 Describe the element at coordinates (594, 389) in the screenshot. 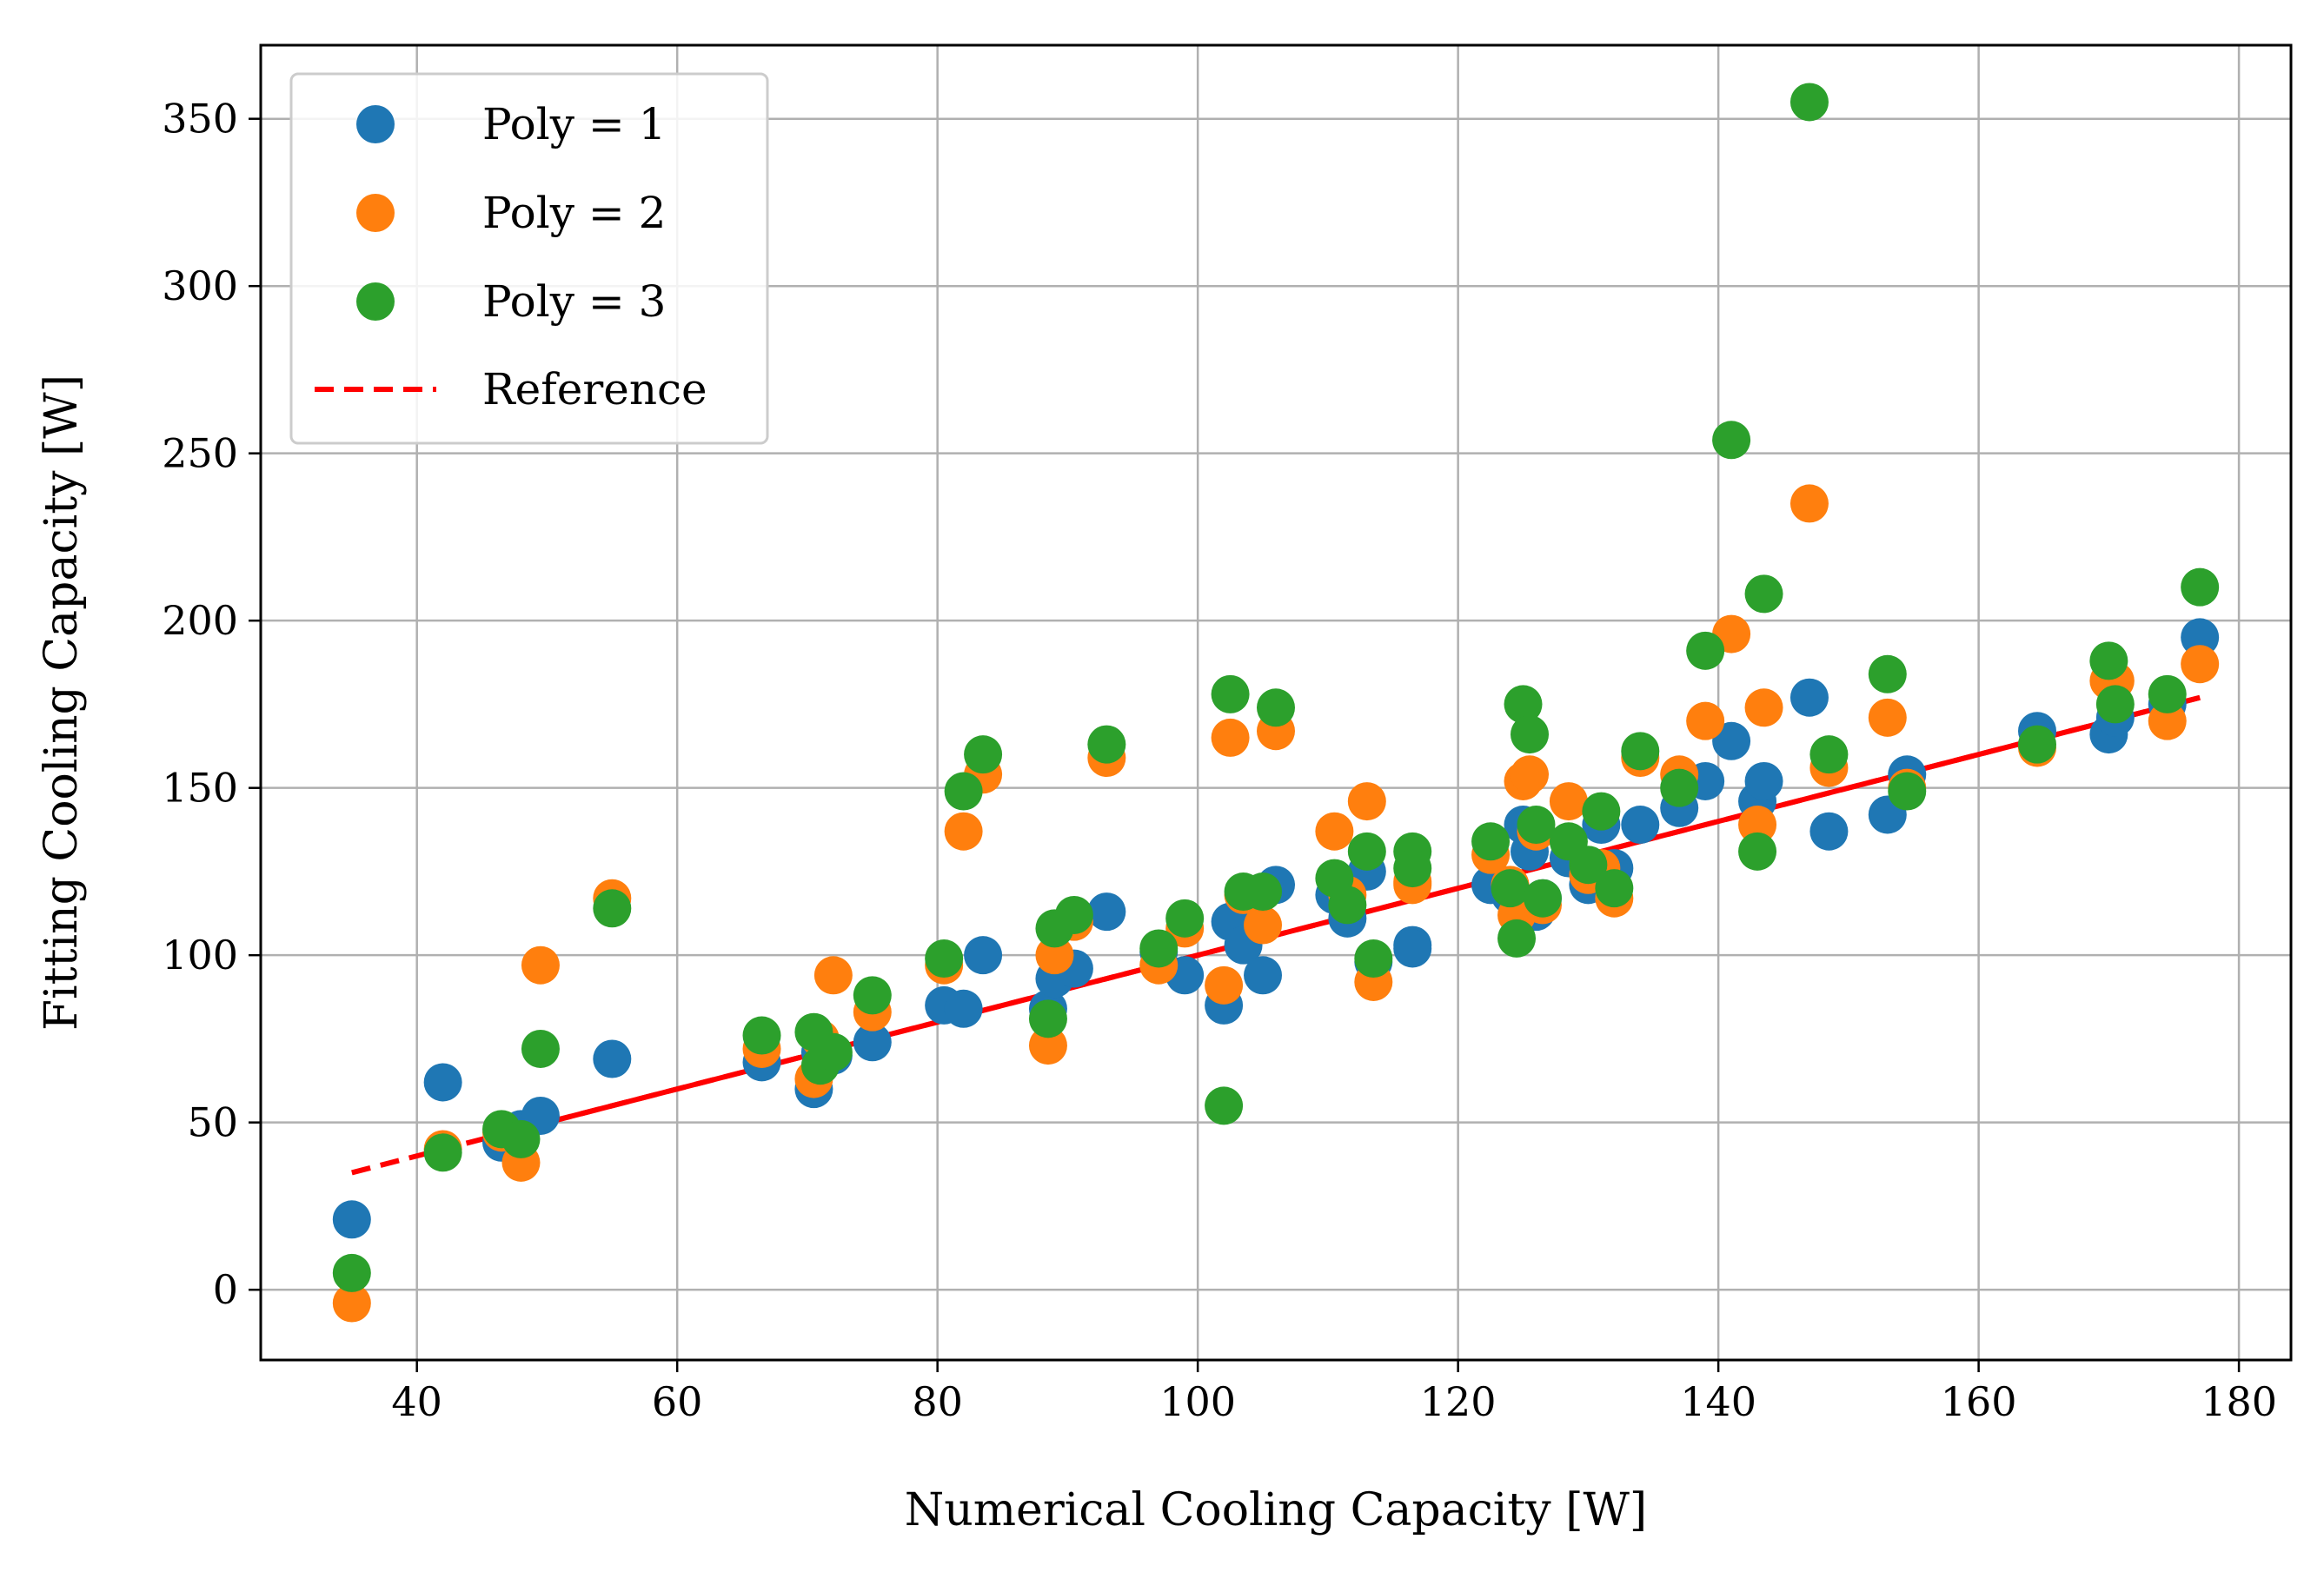

I see `legend-label-reference: Reference` at that location.